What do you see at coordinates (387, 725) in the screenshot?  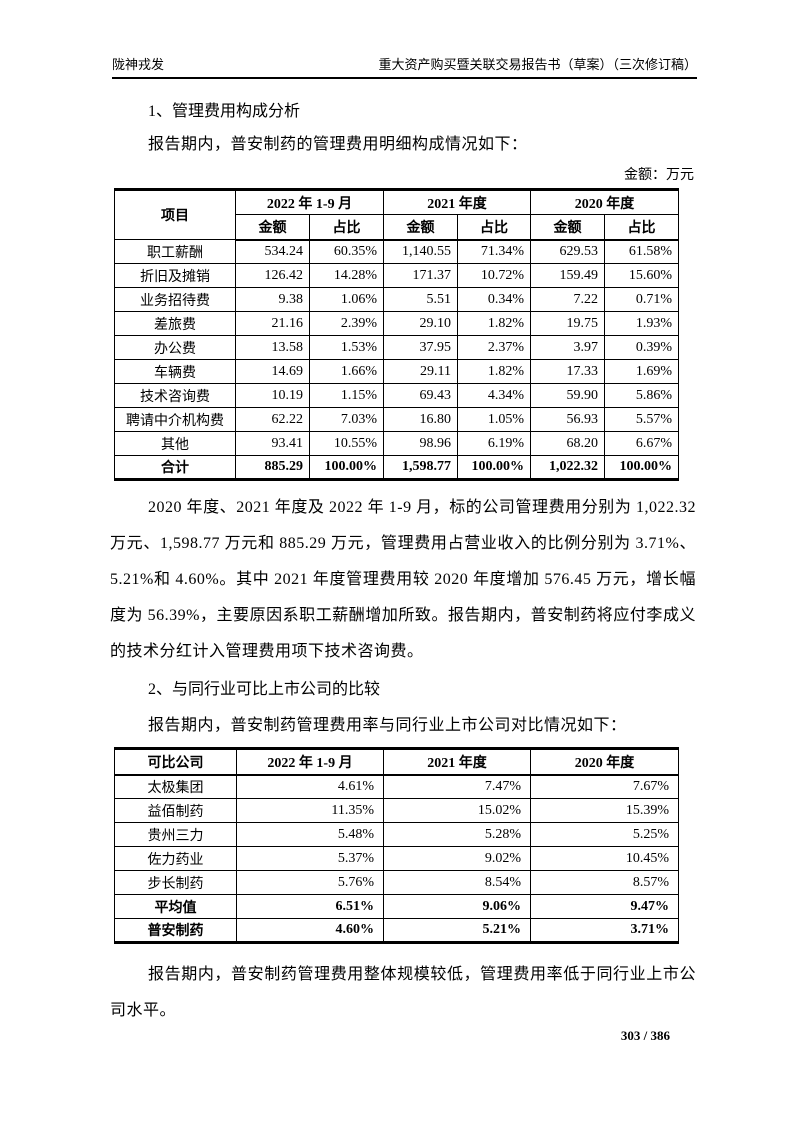 I see `section-2-intro: 报告期内，普安制药管理费用率与同行业上市公司对比情况如下：` at bounding box center [387, 725].